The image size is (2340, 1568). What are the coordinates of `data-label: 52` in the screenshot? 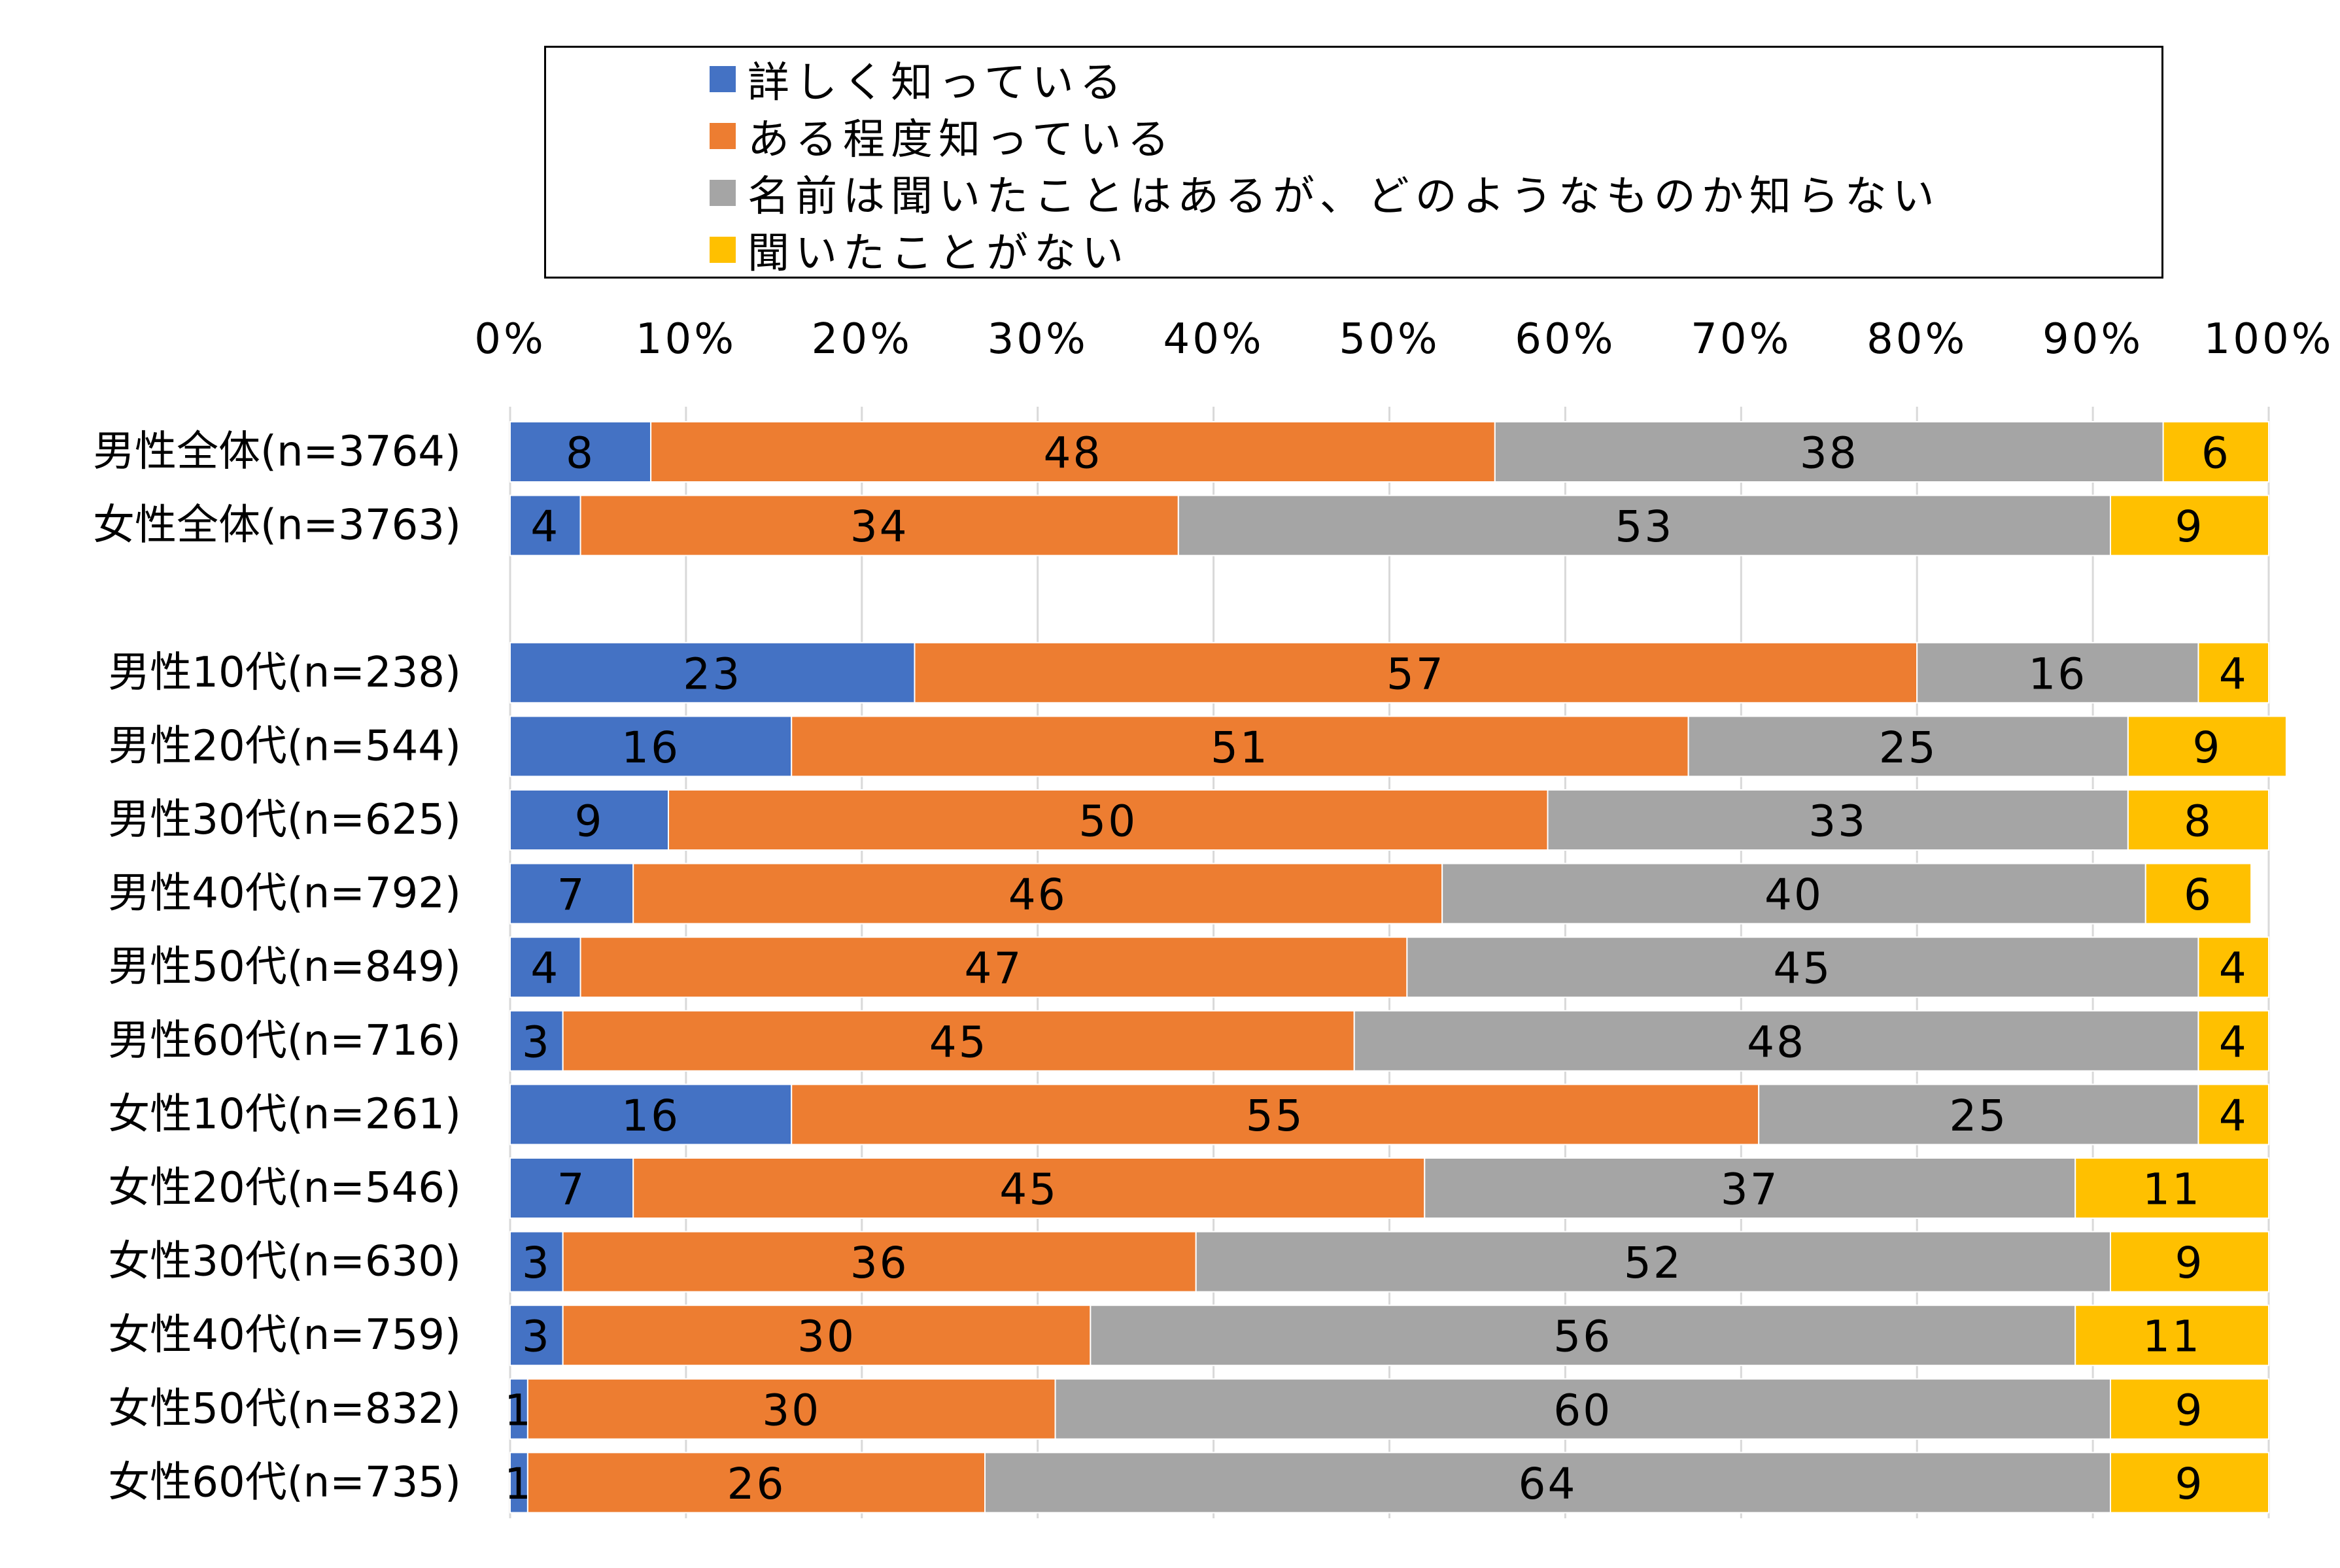 It's located at (1653, 1263).